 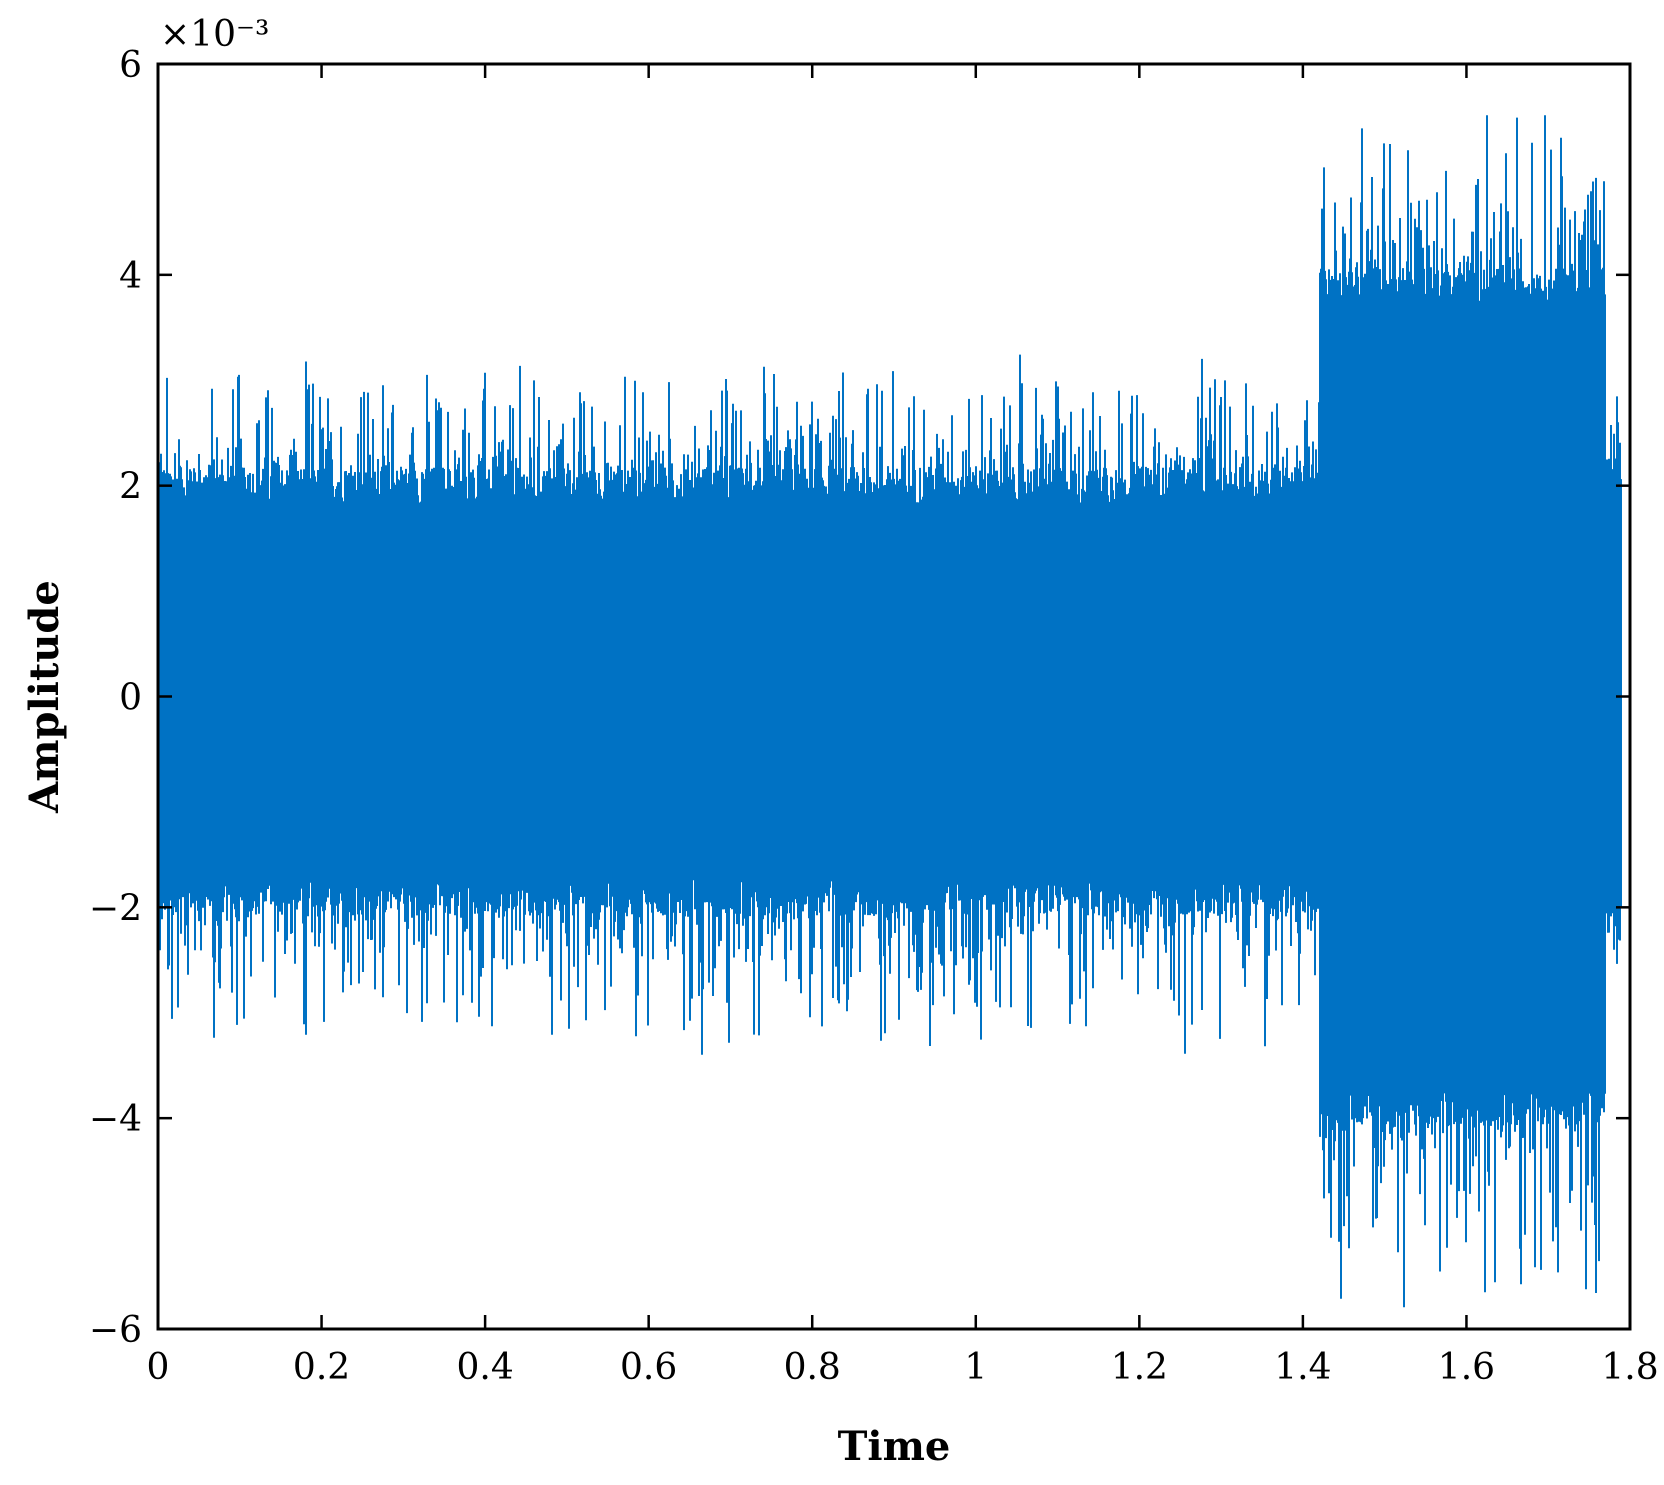 I want to click on y-axis-title: Amplitude, so click(x=44, y=697).